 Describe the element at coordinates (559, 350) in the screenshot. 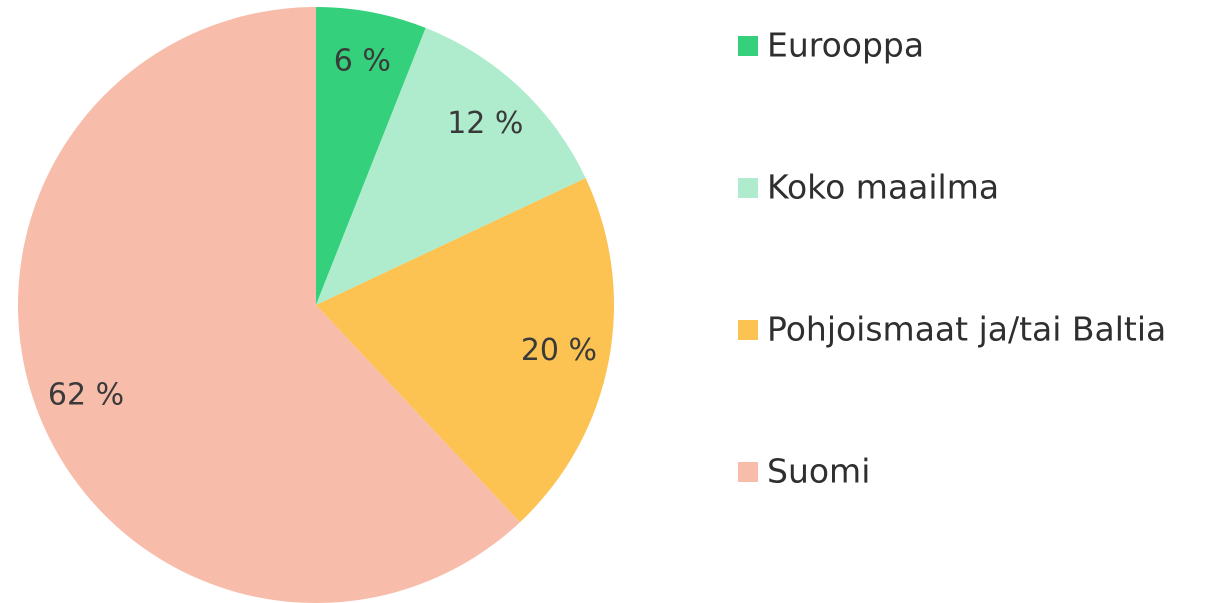

I see `slice-label: 20 %` at that location.